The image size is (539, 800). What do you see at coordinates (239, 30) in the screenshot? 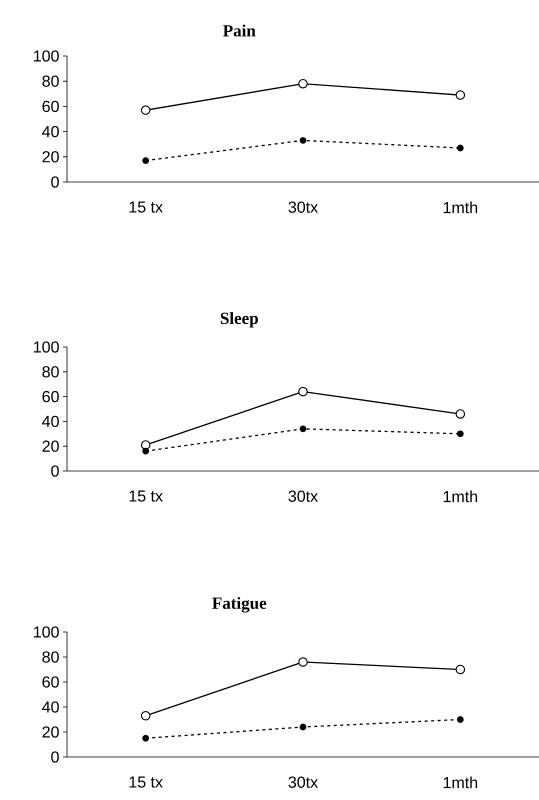
I see `chart-title: Pain` at bounding box center [239, 30].